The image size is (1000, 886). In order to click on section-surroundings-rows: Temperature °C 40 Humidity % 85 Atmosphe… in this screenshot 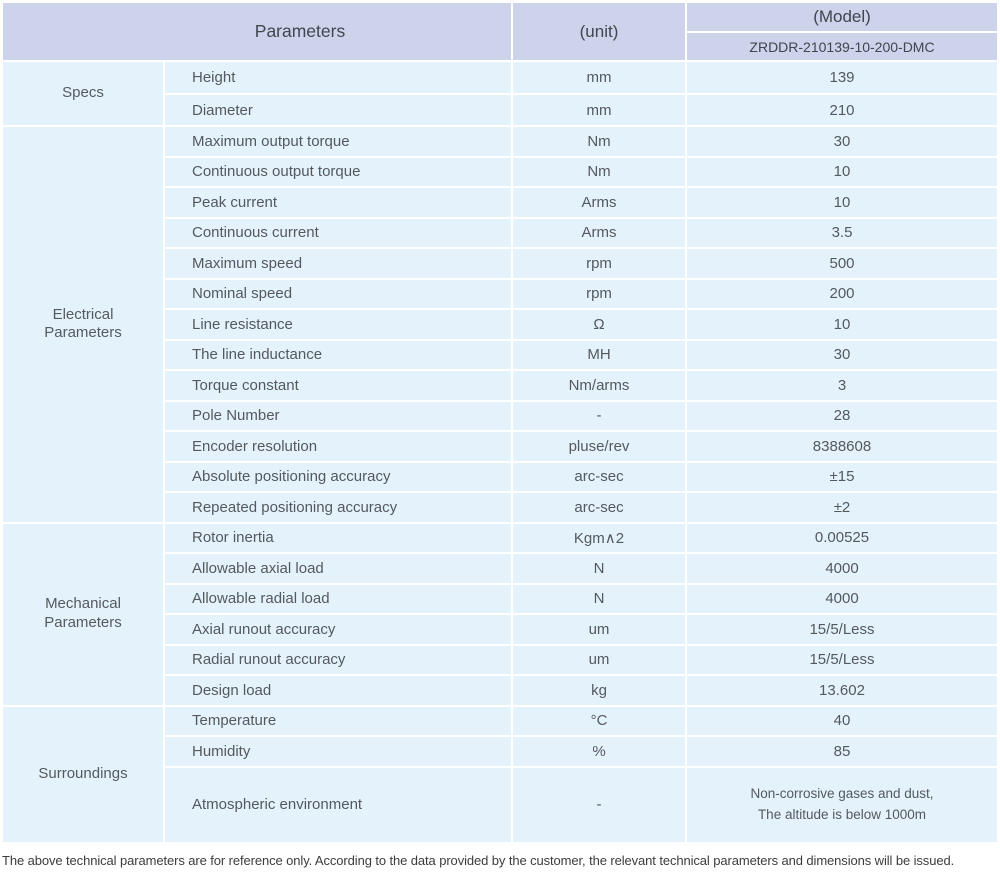, I will do `click(581, 774)`.